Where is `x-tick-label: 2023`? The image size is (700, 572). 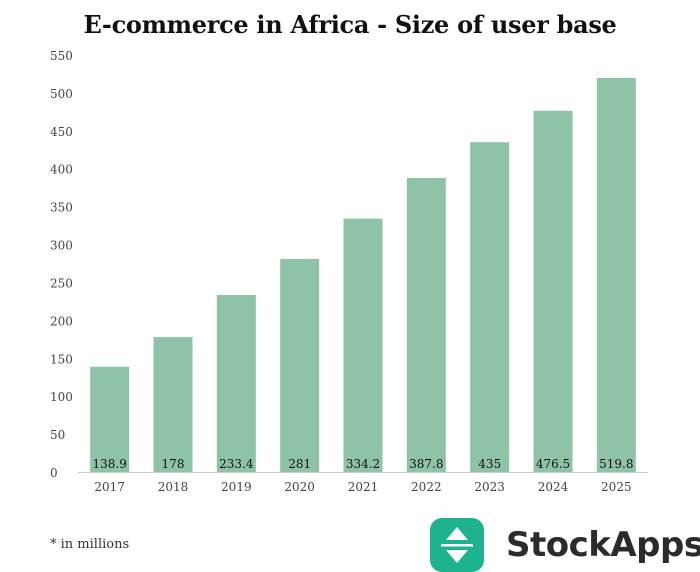
x-tick-label: 2023 is located at coordinates (489, 487).